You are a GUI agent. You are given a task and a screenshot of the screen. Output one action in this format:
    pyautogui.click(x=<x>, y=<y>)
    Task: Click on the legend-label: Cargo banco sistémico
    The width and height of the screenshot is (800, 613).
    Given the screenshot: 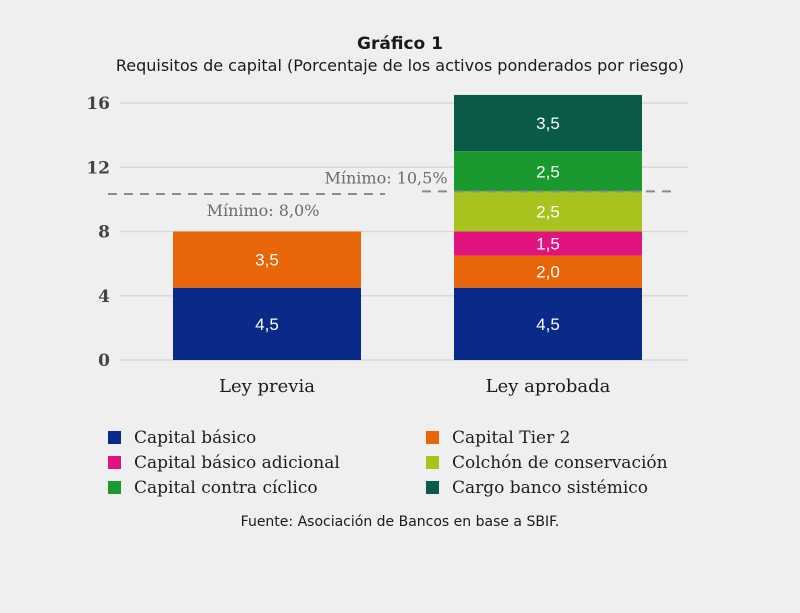 What is the action you would take?
    pyautogui.click(x=550, y=487)
    